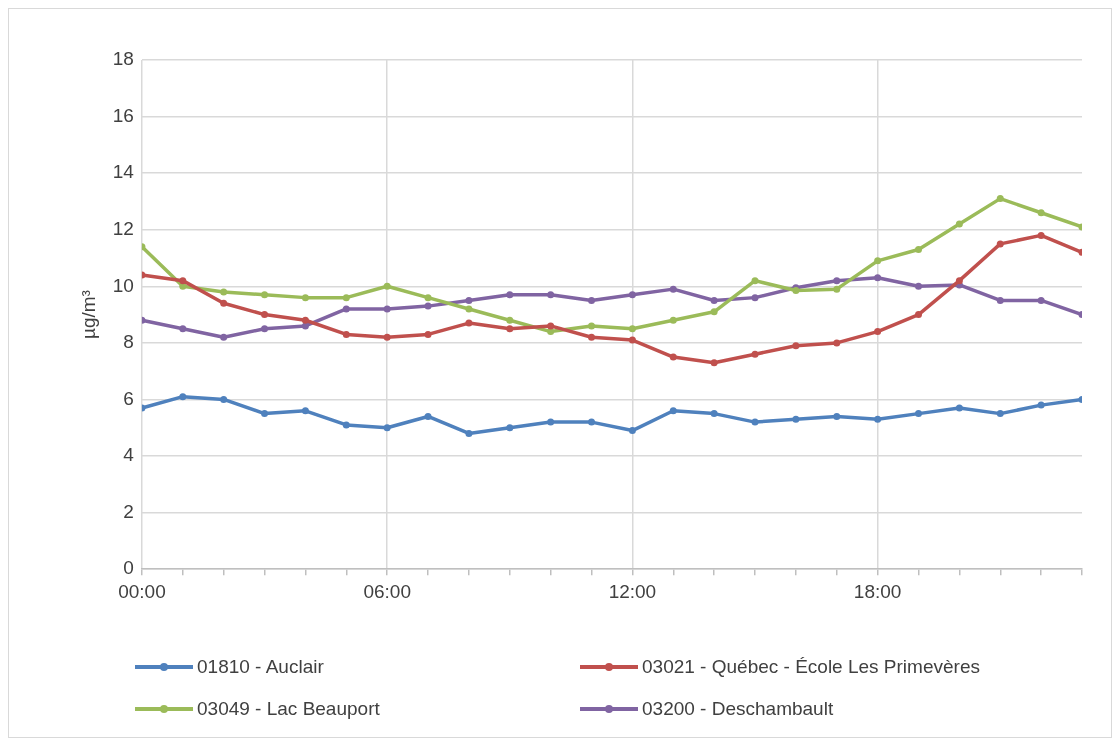 Image resolution: width=1120 pixels, height=746 pixels. I want to click on x-tick-label: 00:00, so click(142, 591).